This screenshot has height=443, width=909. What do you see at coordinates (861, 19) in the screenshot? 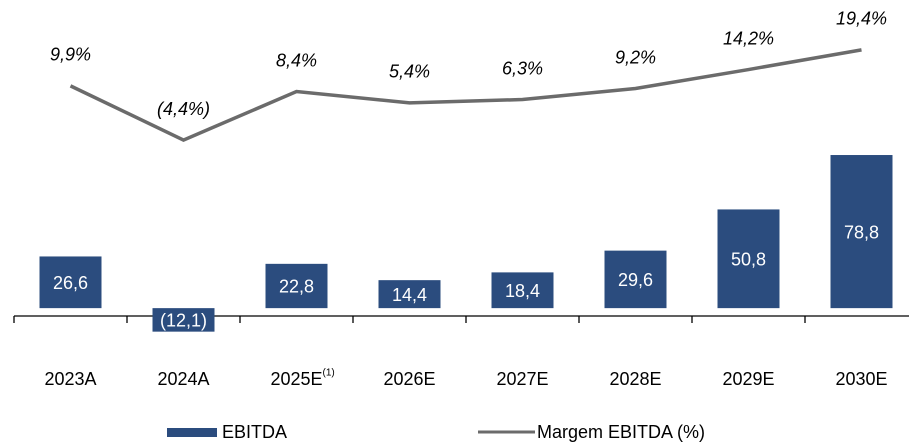
I see `line-label: 19,4%` at bounding box center [861, 19].